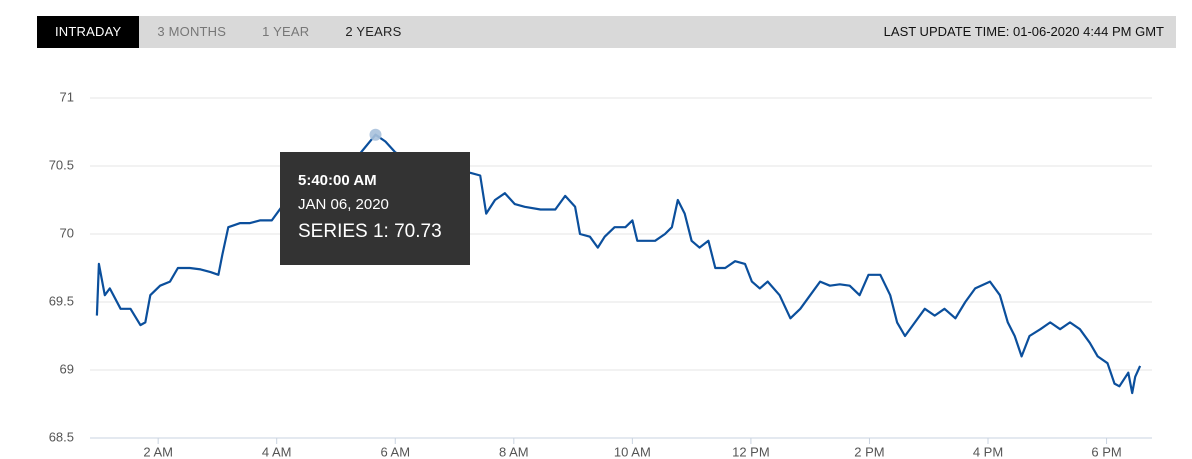 This screenshot has width=1192, height=459. What do you see at coordinates (869, 451) in the screenshot?
I see `x-tick-label: 2 PM` at bounding box center [869, 451].